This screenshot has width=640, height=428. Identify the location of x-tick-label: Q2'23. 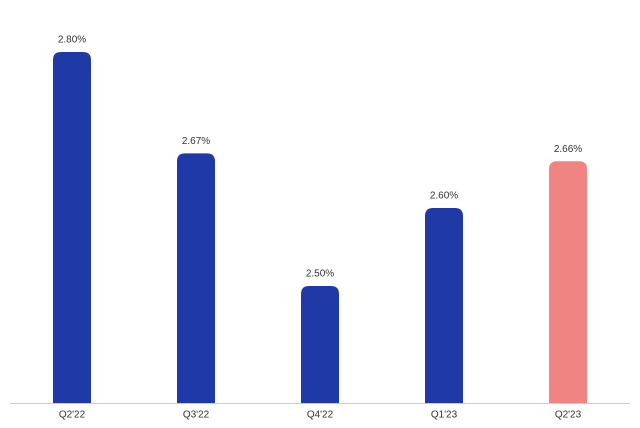
(568, 415).